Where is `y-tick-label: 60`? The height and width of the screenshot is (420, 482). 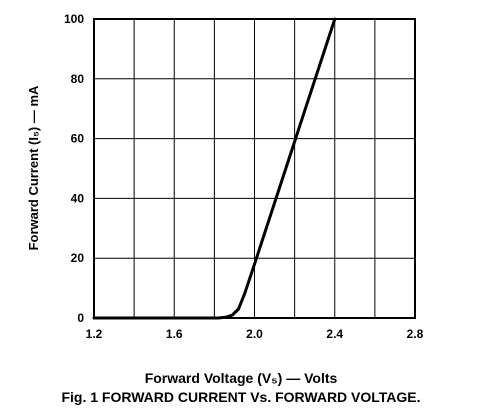
y-tick-label: 60 is located at coordinates (78, 139).